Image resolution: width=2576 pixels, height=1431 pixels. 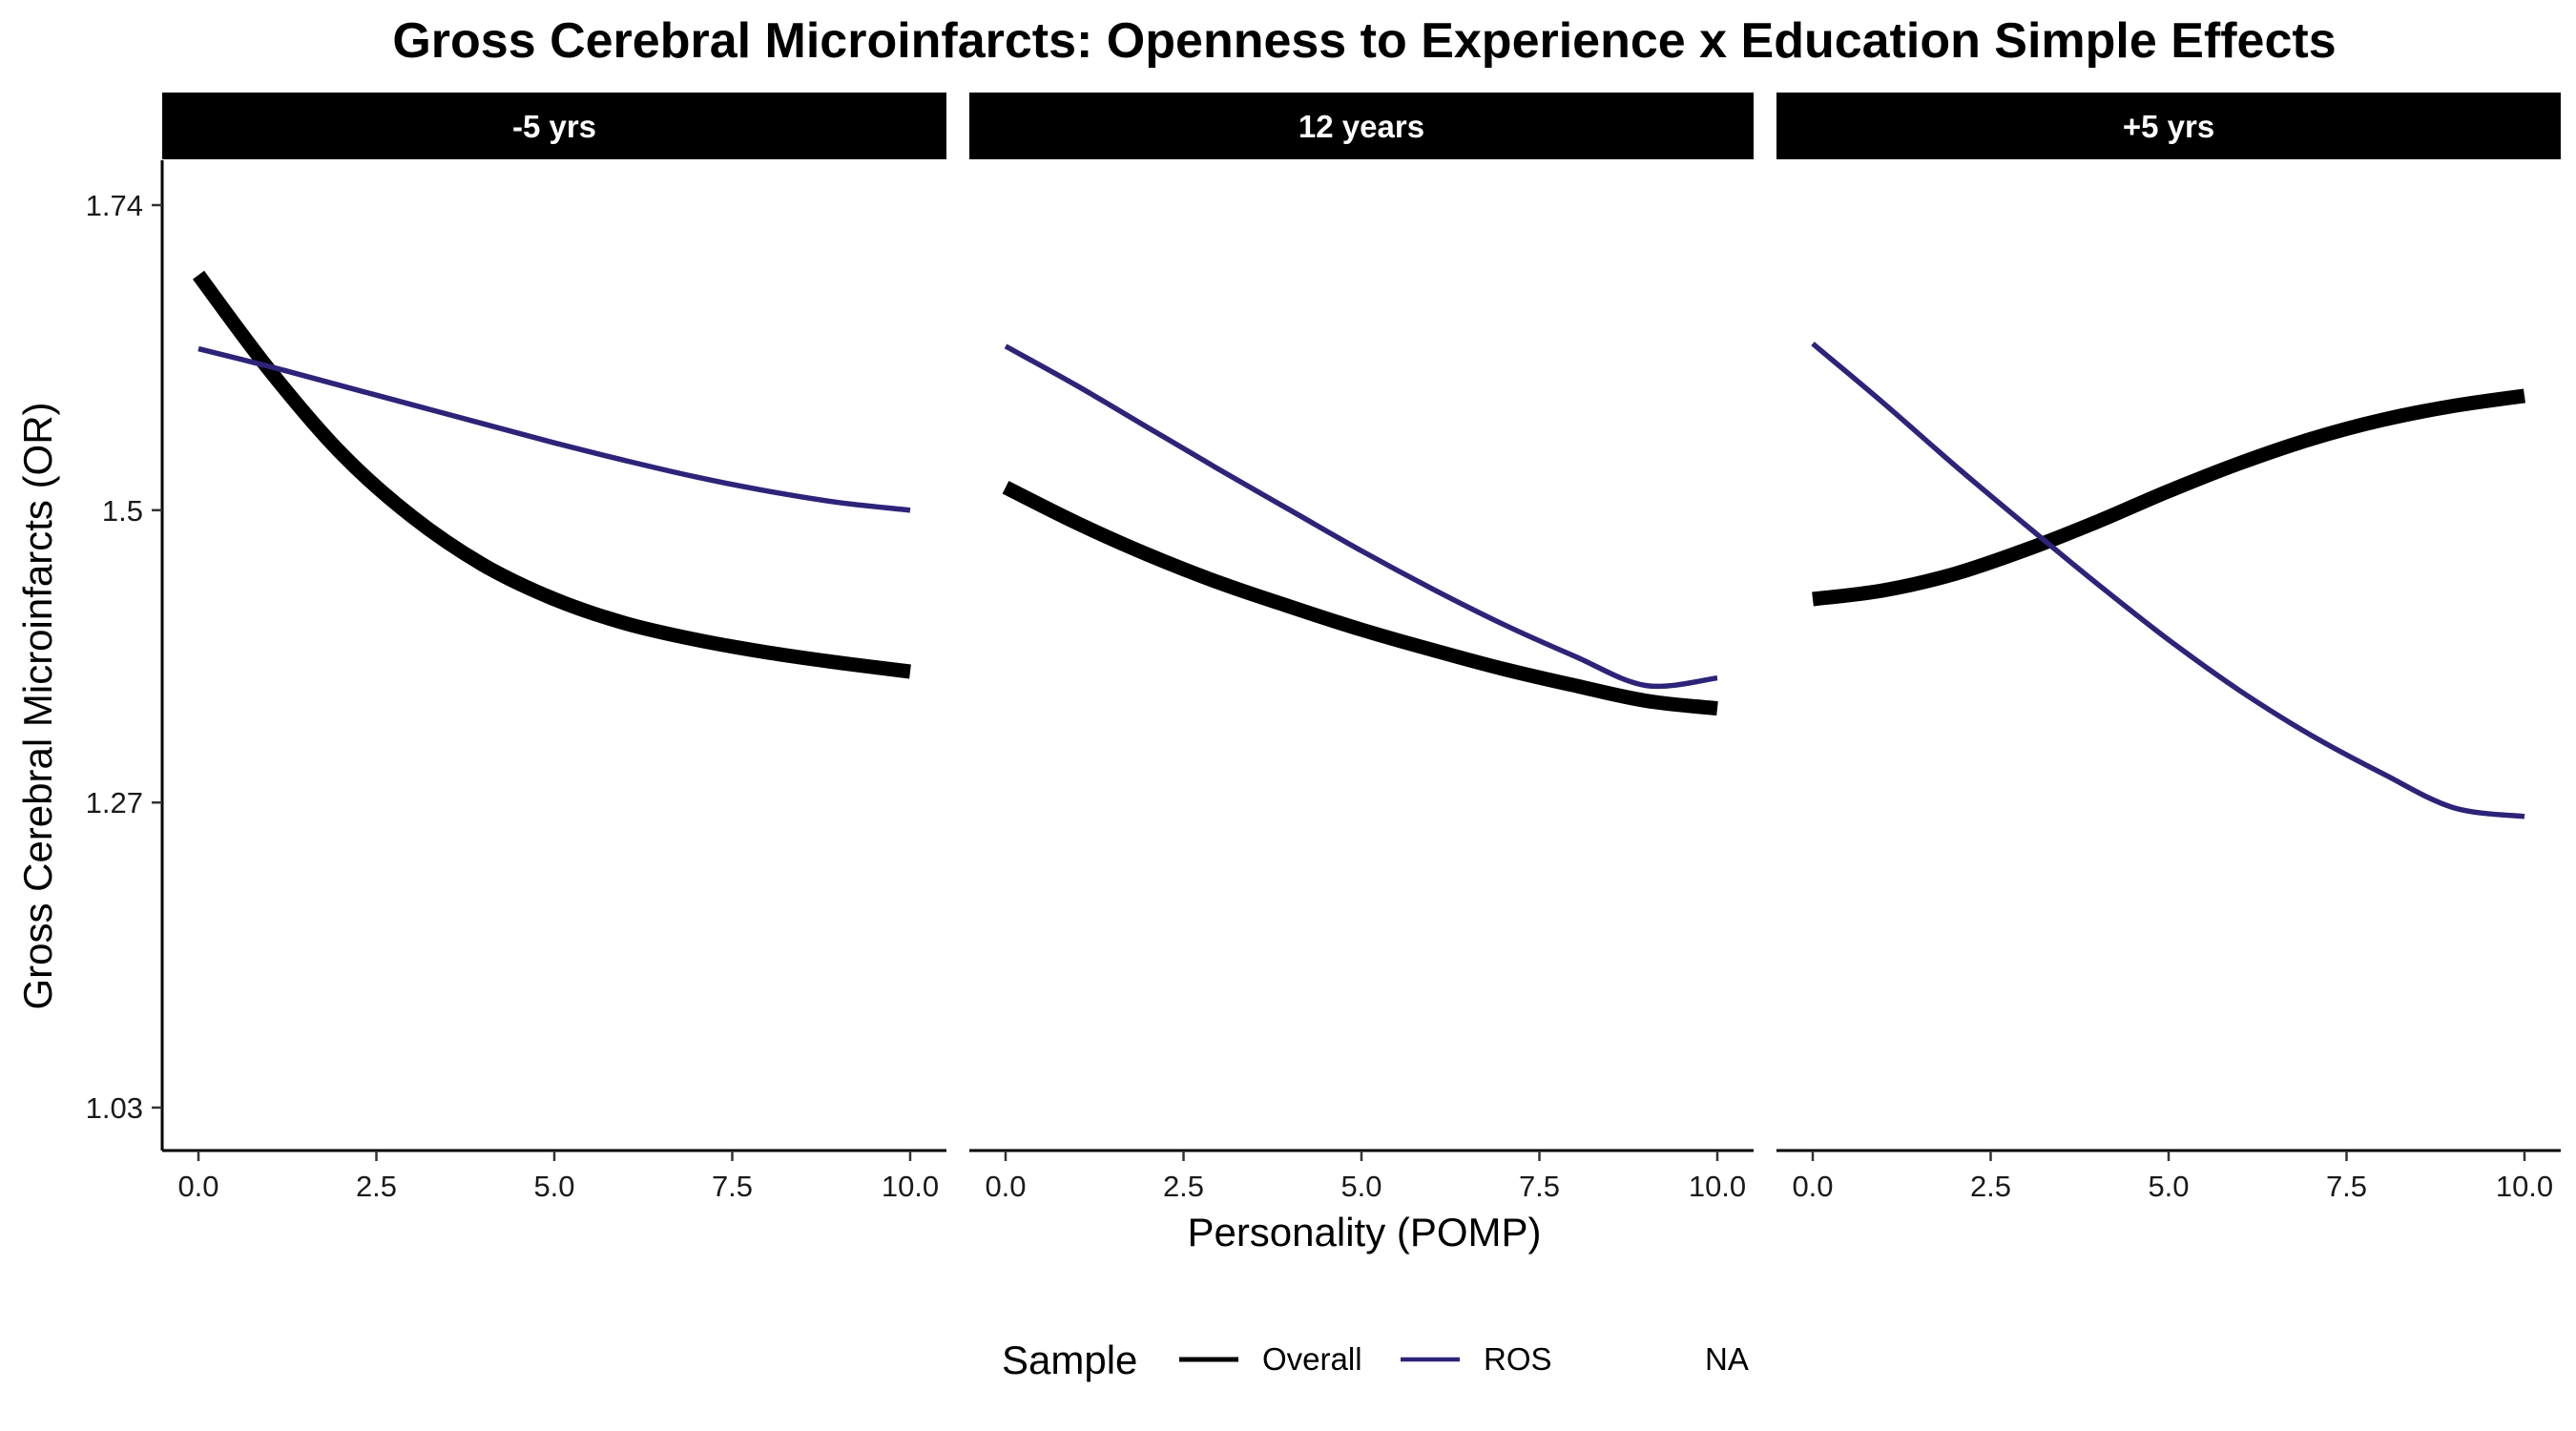 I want to click on y-tick-label: 1.5, so click(x=122, y=511).